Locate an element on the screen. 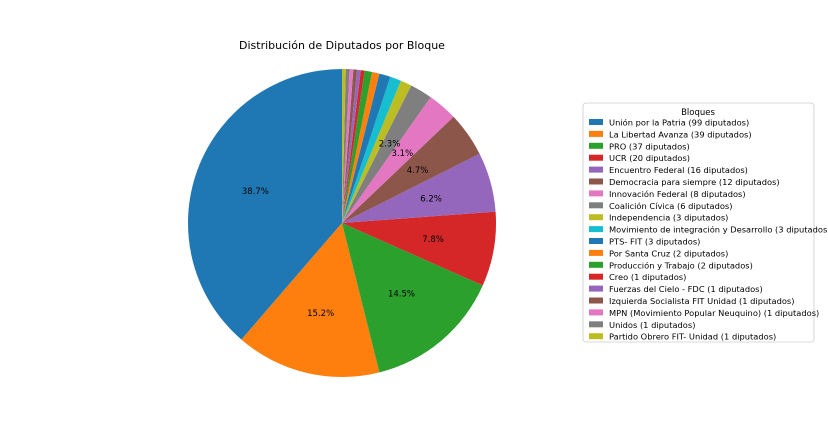  legend-label: PRO (37 diputados) is located at coordinates (649, 146).